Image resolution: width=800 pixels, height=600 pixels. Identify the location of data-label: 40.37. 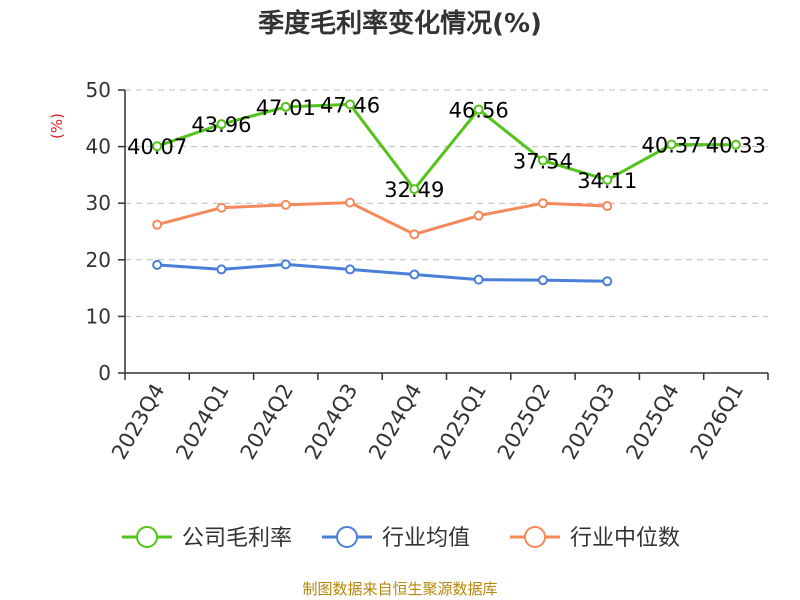
(671, 146).